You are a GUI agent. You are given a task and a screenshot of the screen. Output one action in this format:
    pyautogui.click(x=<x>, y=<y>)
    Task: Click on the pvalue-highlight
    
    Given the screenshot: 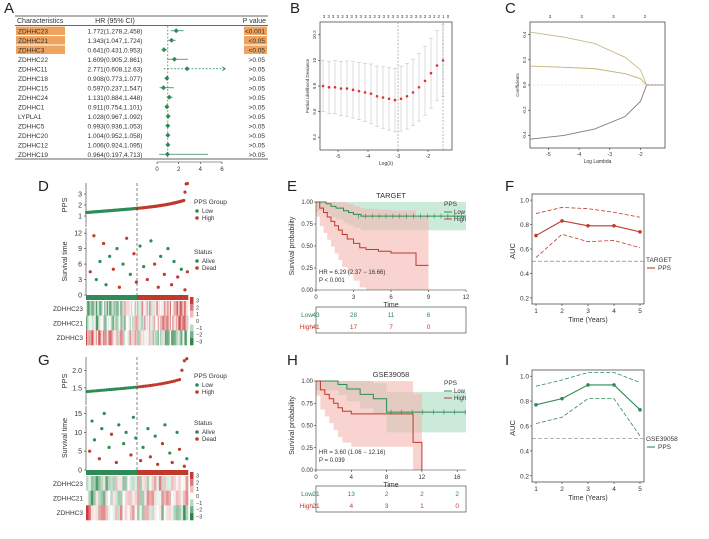 What is the action you would take?
    pyautogui.click(x=255, y=30)
    